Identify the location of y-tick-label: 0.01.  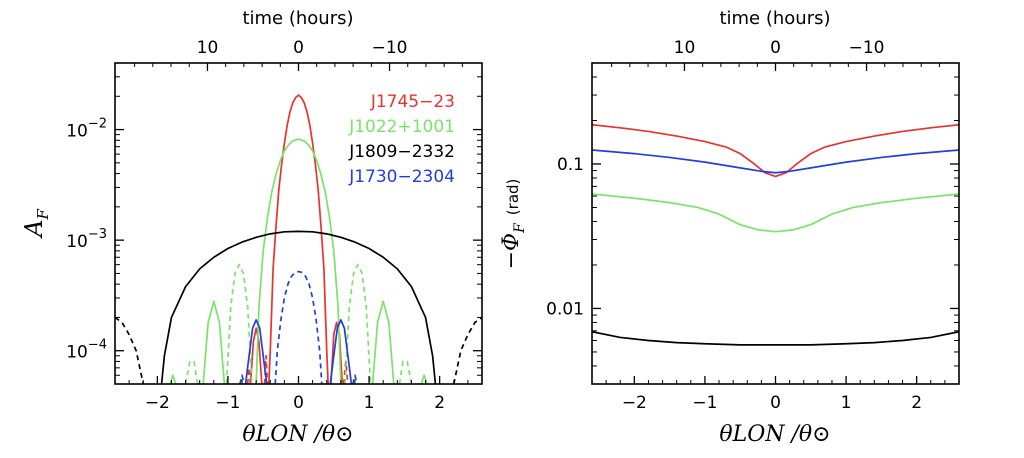
(565, 309).